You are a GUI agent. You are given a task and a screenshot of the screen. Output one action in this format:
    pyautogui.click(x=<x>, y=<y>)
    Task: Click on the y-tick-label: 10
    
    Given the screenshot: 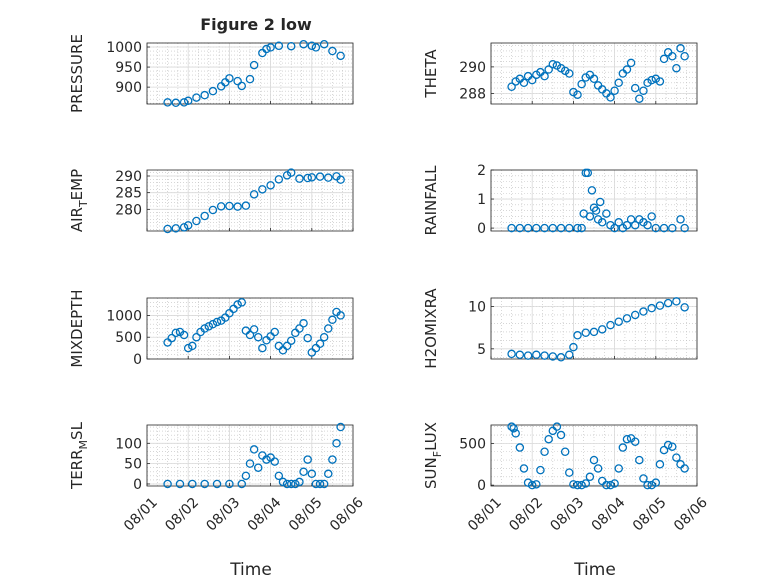 What is the action you would take?
    pyautogui.click(x=477, y=307)
    